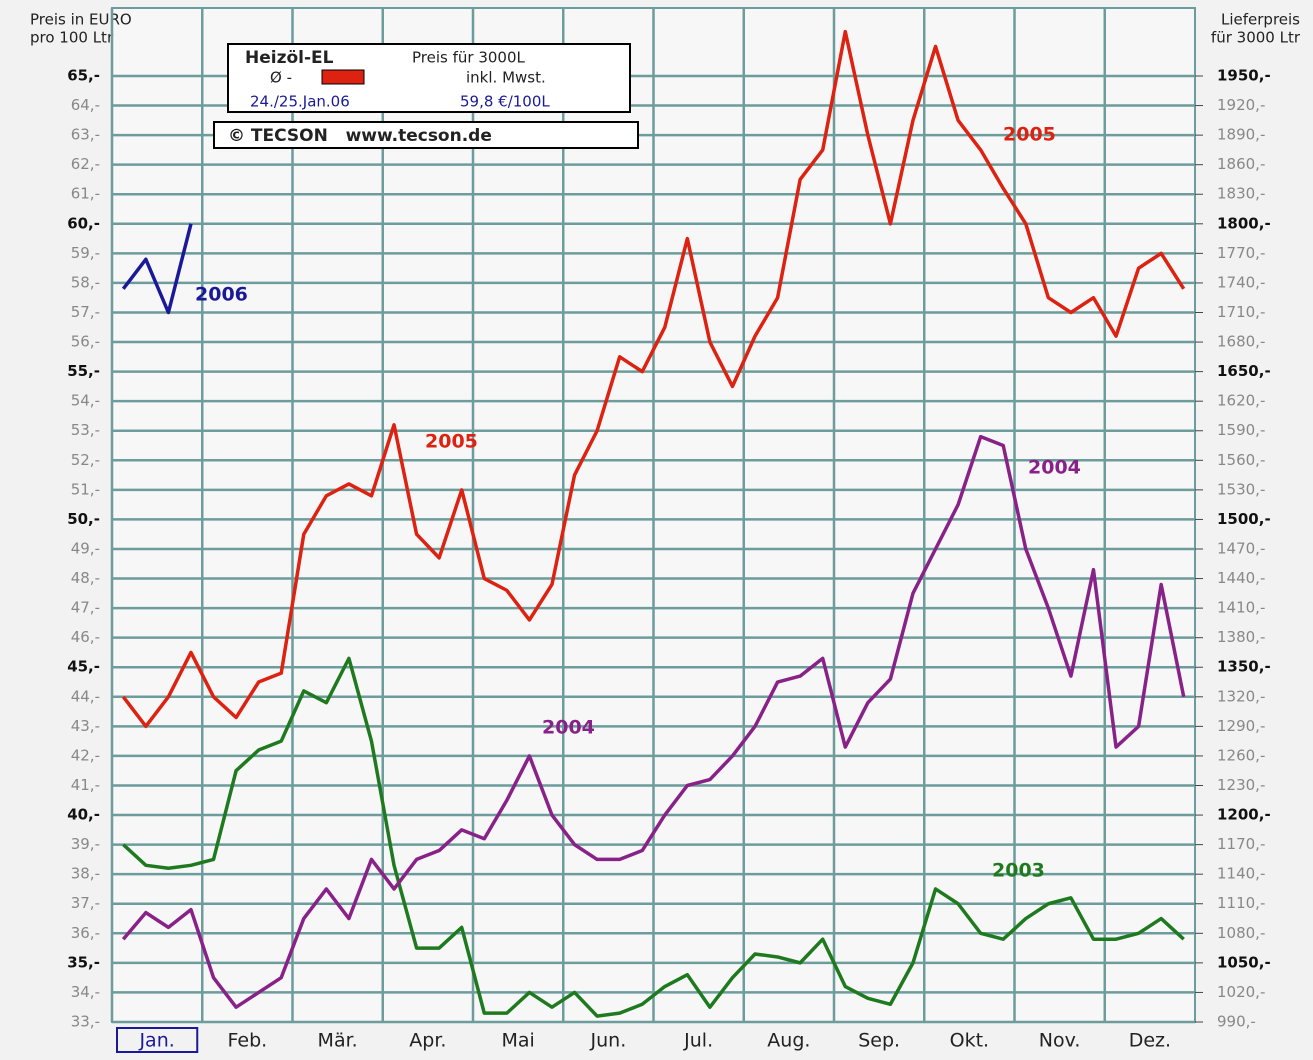  What do you see at coordinates (1236, 1022) in the screenshot?
I see `y2-tick-label: 990,-` at bounding box center [1236, 1022].